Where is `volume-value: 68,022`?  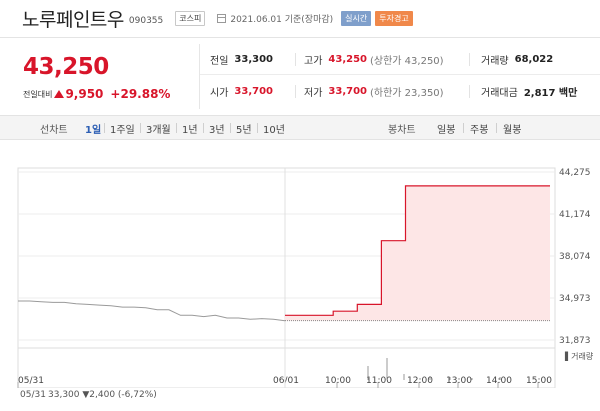 volume-value: 68,022 is located at coordinates (534, 59).